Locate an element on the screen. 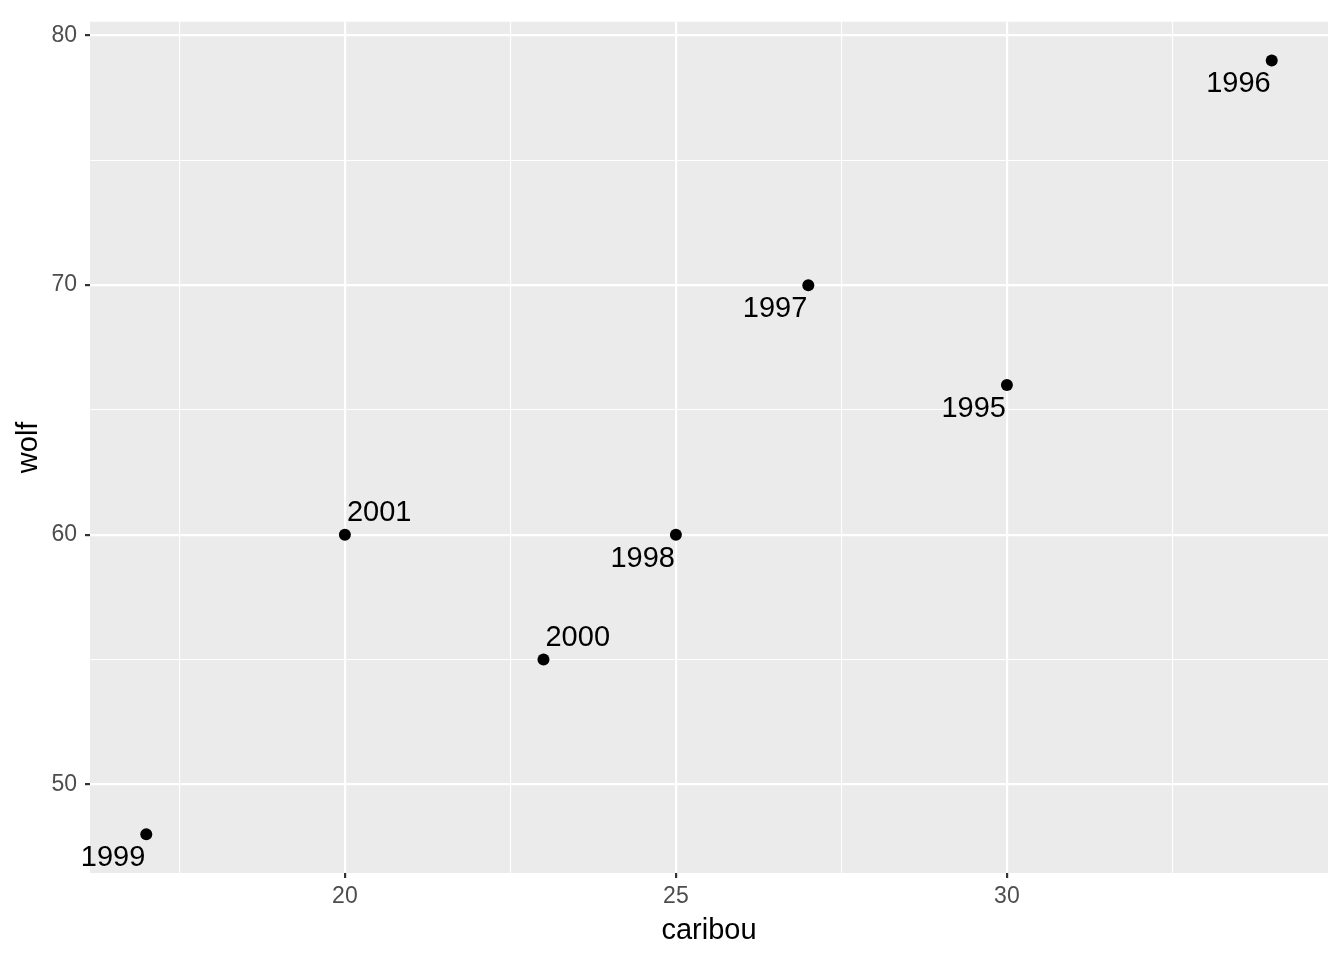 The width and height of the screenshot is (1344, 960). annotation: 1995 is located at coordinates (973, 407).